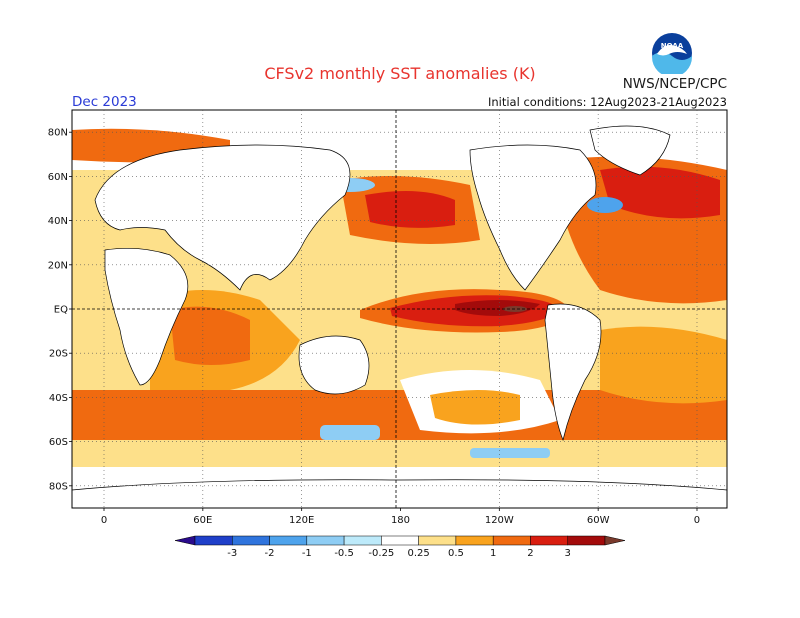  I want to click on colorbar-label: -2, so click(270, 553).